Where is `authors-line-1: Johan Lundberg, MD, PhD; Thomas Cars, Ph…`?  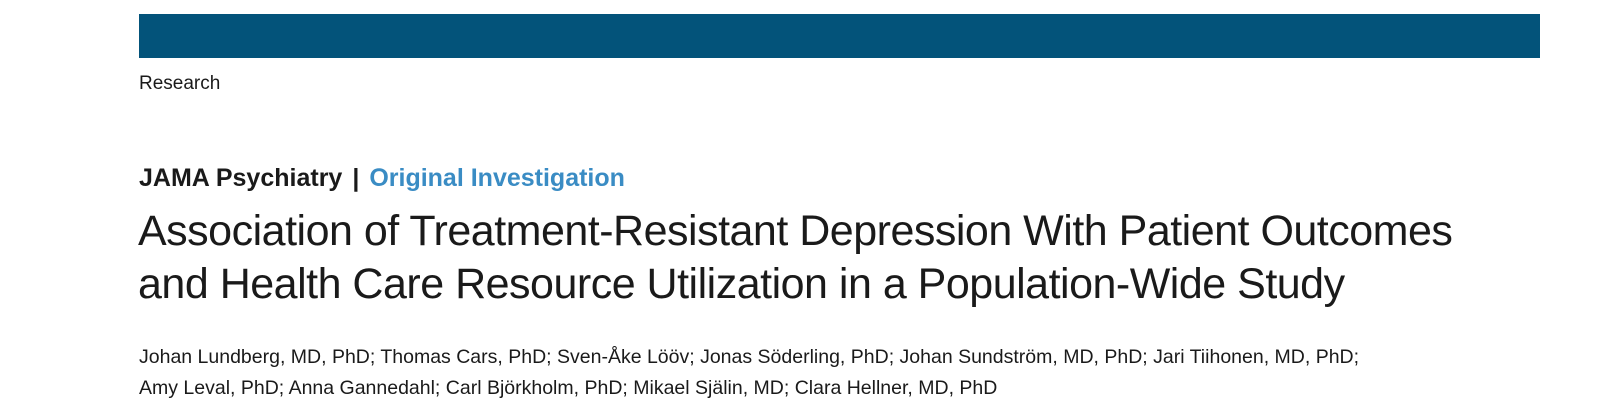 authors-line-1: Johan Lundberg, MD, PhD; Thomas Cars, Ph… is located at coordinates (749, 357).